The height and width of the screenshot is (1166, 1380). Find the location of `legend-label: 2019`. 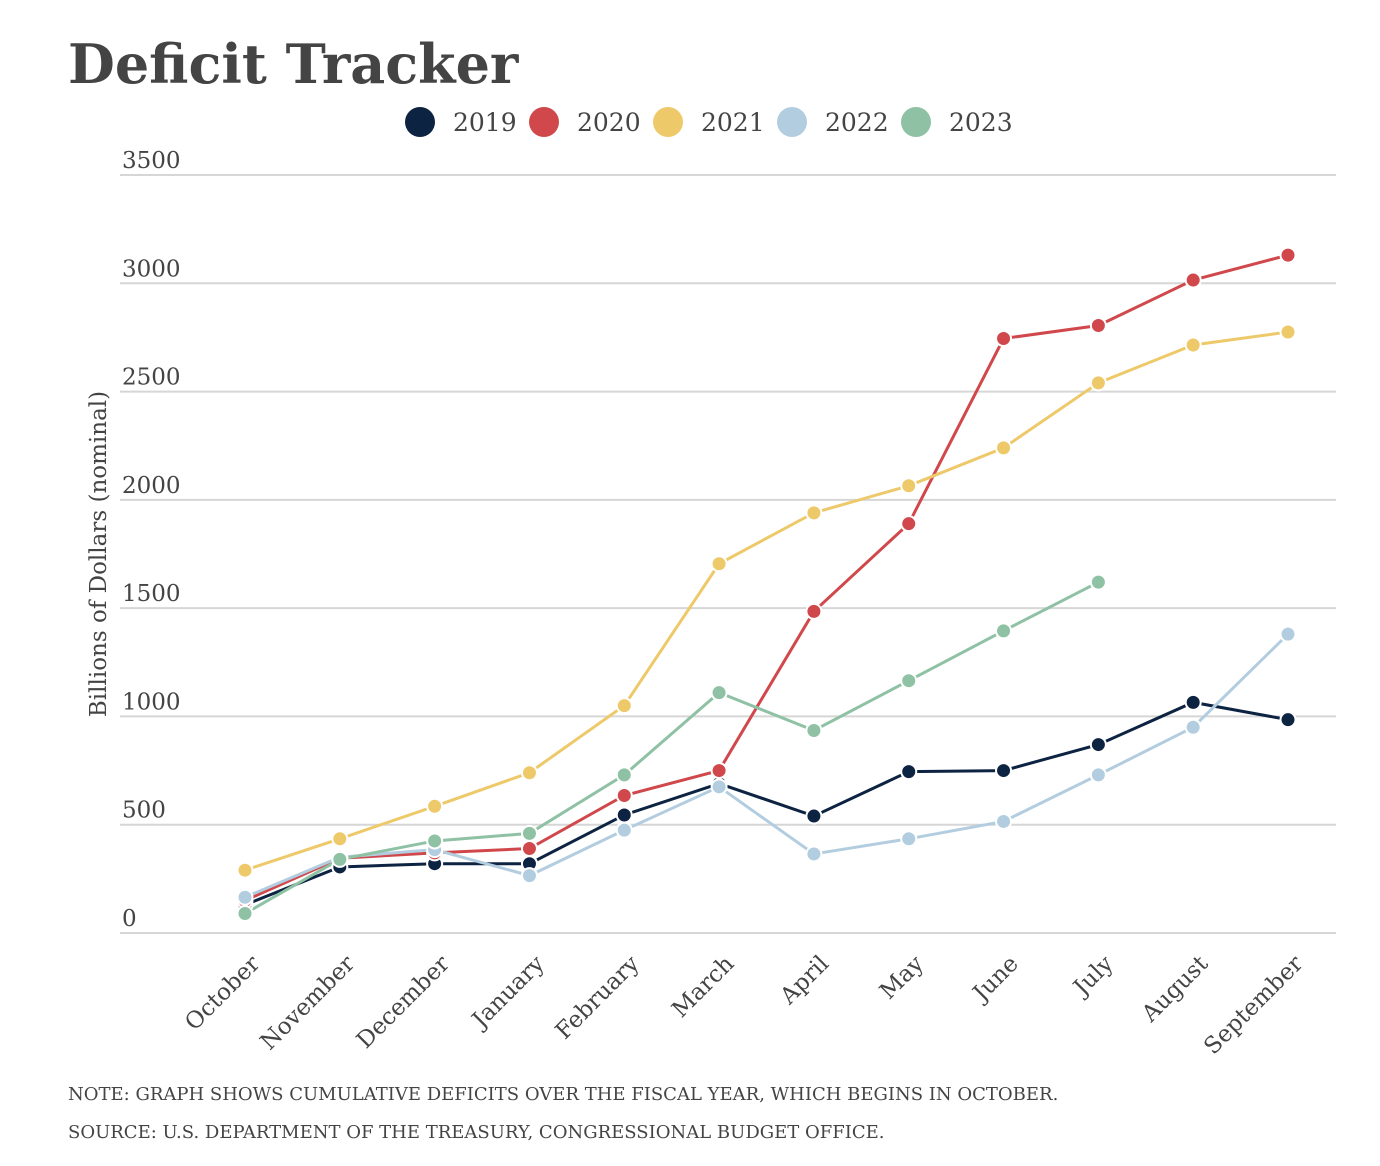

legend-label: 2019 is located at coordinates (485, 122).